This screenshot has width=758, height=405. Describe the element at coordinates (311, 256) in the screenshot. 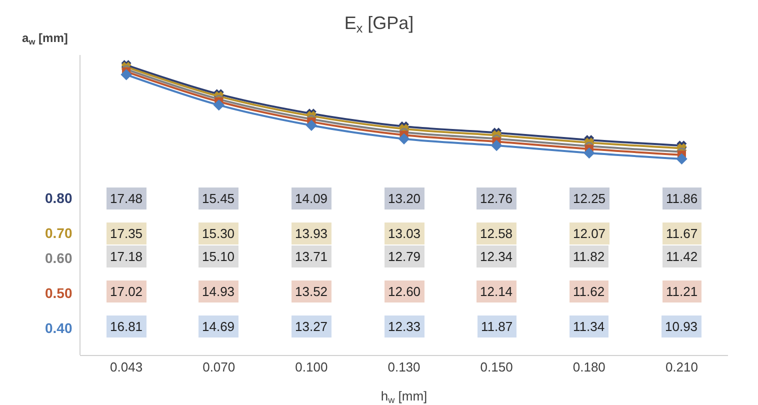

I see `data-label: 13.71` at that location.